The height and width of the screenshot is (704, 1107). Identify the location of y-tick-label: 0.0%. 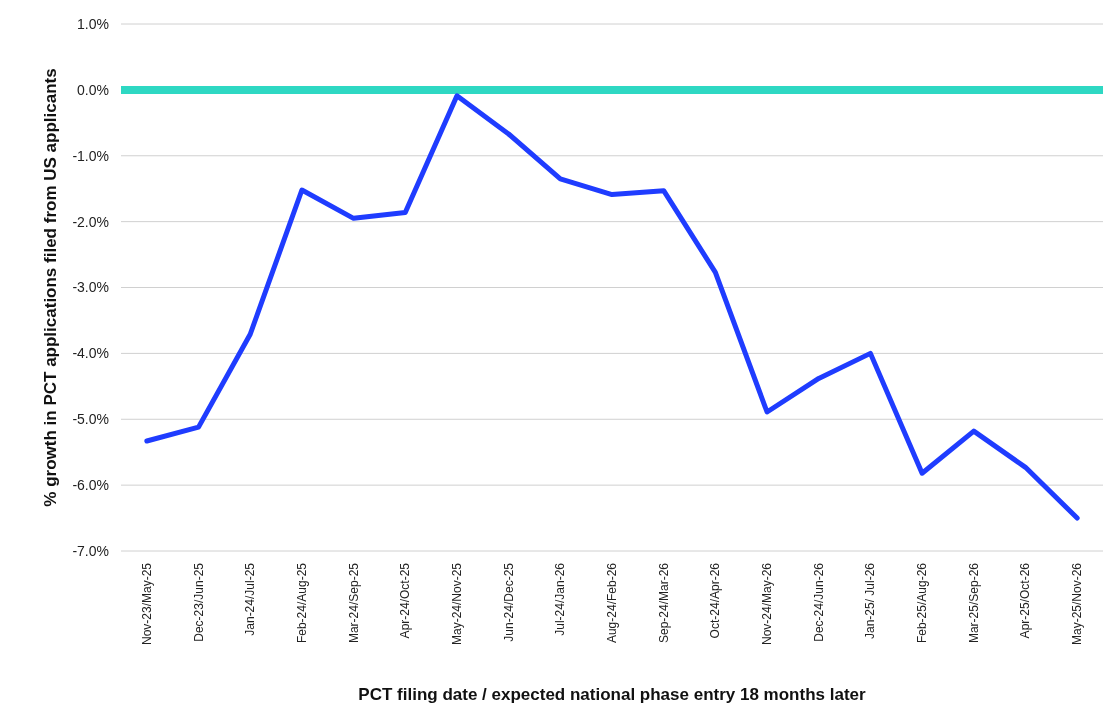
(93, 89).